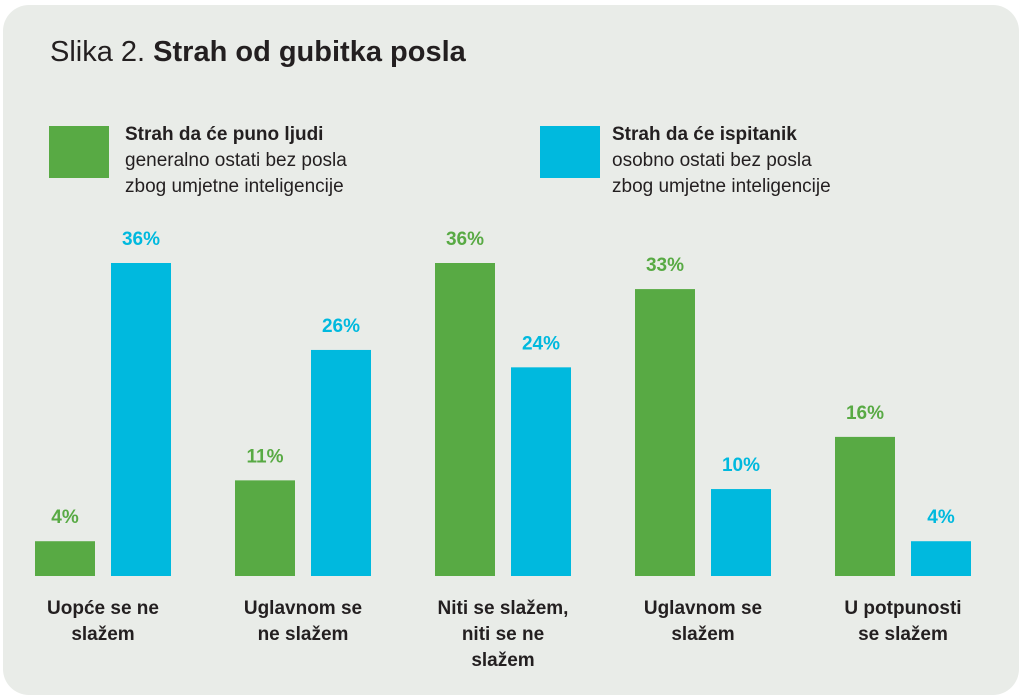 The image size is (1023, 698). Describe the element at coordinates (665, 265) in the screenshot. I see `data-label-general-4: 33%` at that location.